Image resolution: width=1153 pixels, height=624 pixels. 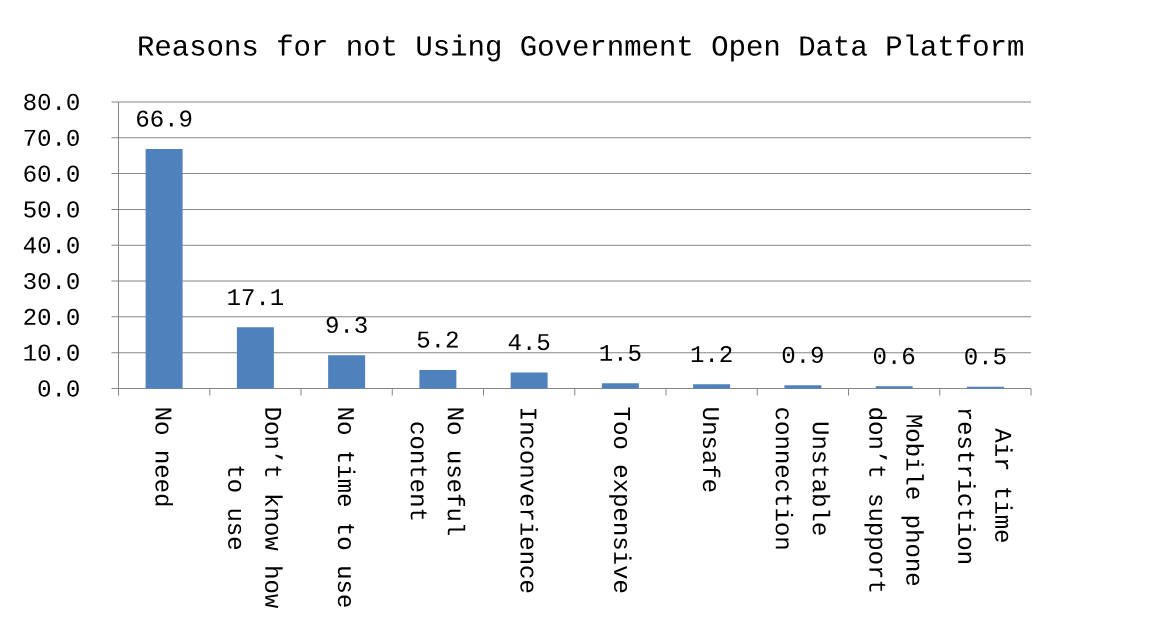 What do you see at coordinates (620, 500) in the screenshot?
I see `x-tick-label: Too expensive` at bounding box center [620, 500].